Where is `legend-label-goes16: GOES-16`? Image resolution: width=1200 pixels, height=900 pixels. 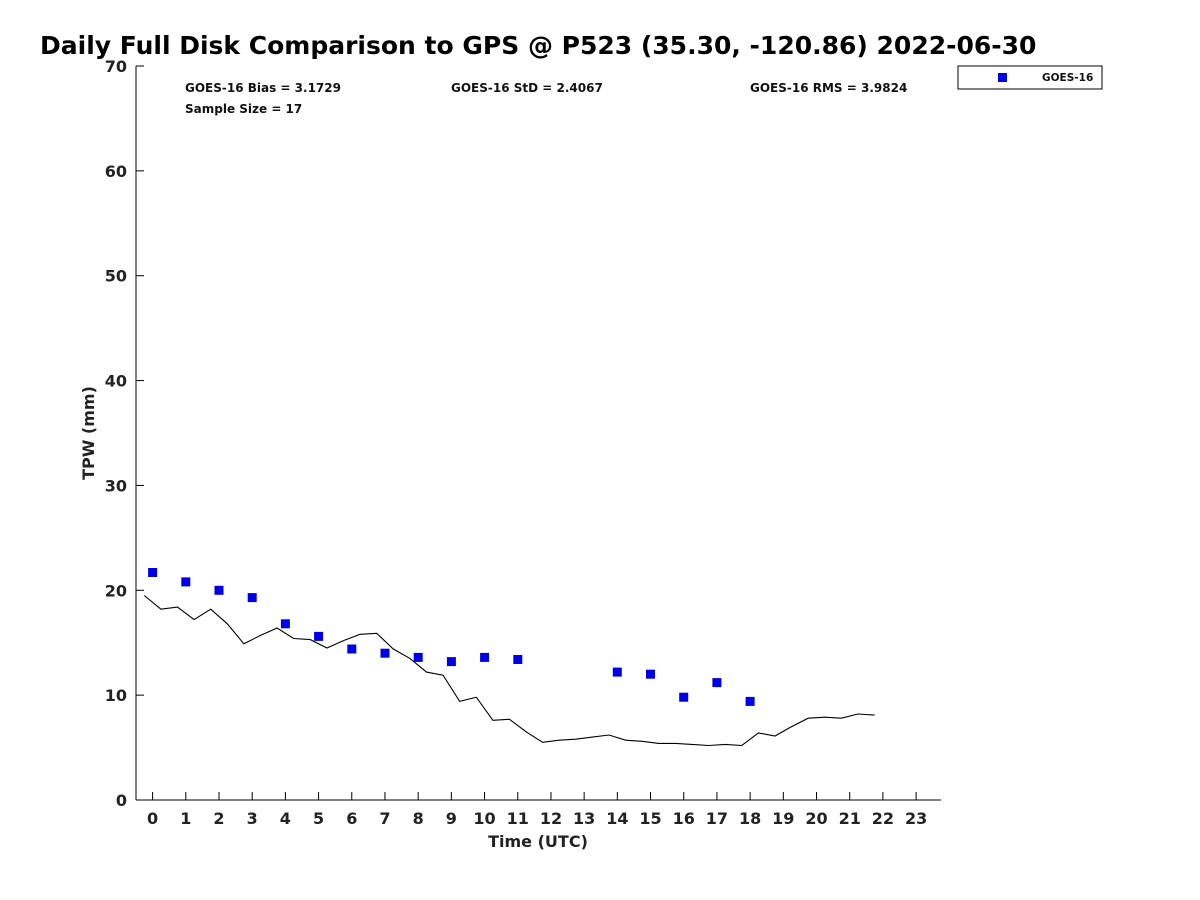 legend-label-goes16: GOES-16 is located at coordinates (1067, 78).